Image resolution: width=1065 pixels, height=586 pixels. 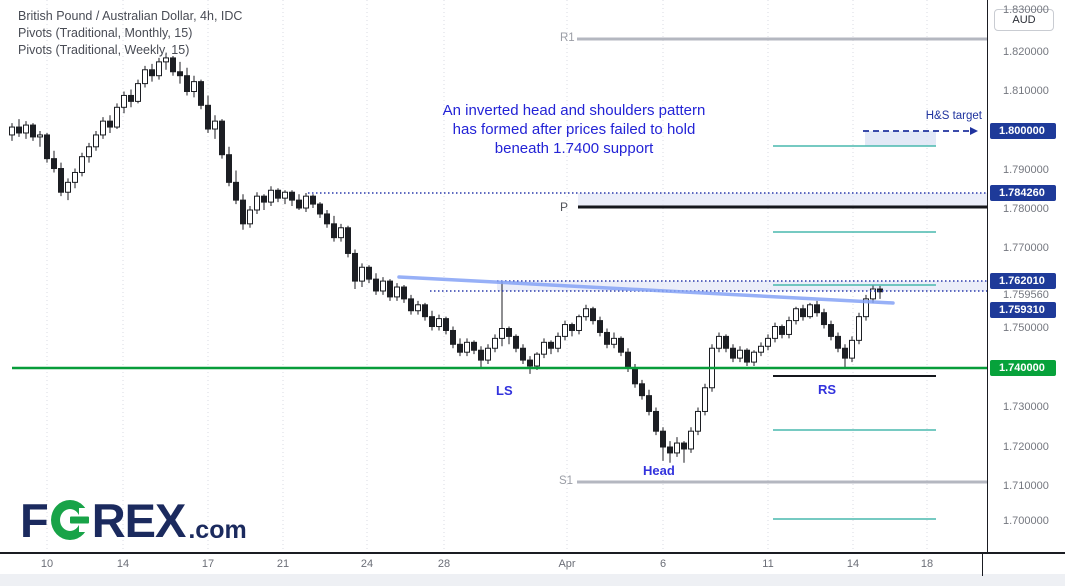 What do you see at coordinates (532, 564) in the screenshot?
I see `time-axis: 10 14 17 21 24 28 Apr 6 11 14 18` at bounding box center [532, 564].